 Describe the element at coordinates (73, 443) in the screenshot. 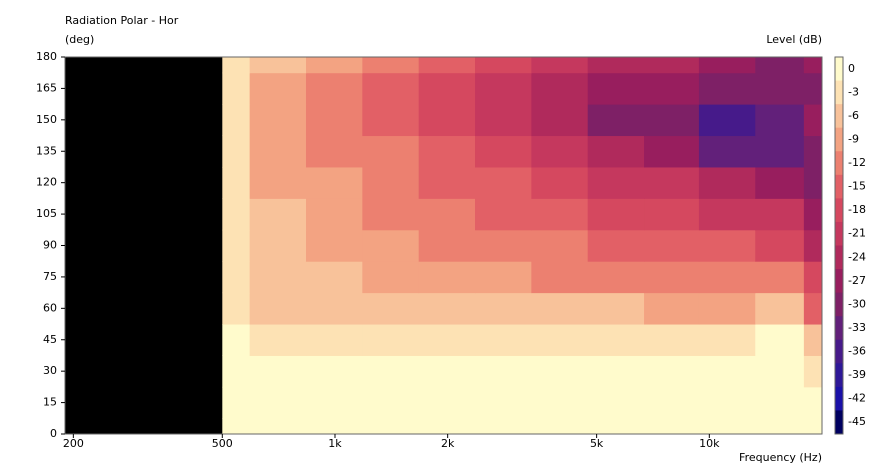

I see `x-tick-label: 200` at that location.